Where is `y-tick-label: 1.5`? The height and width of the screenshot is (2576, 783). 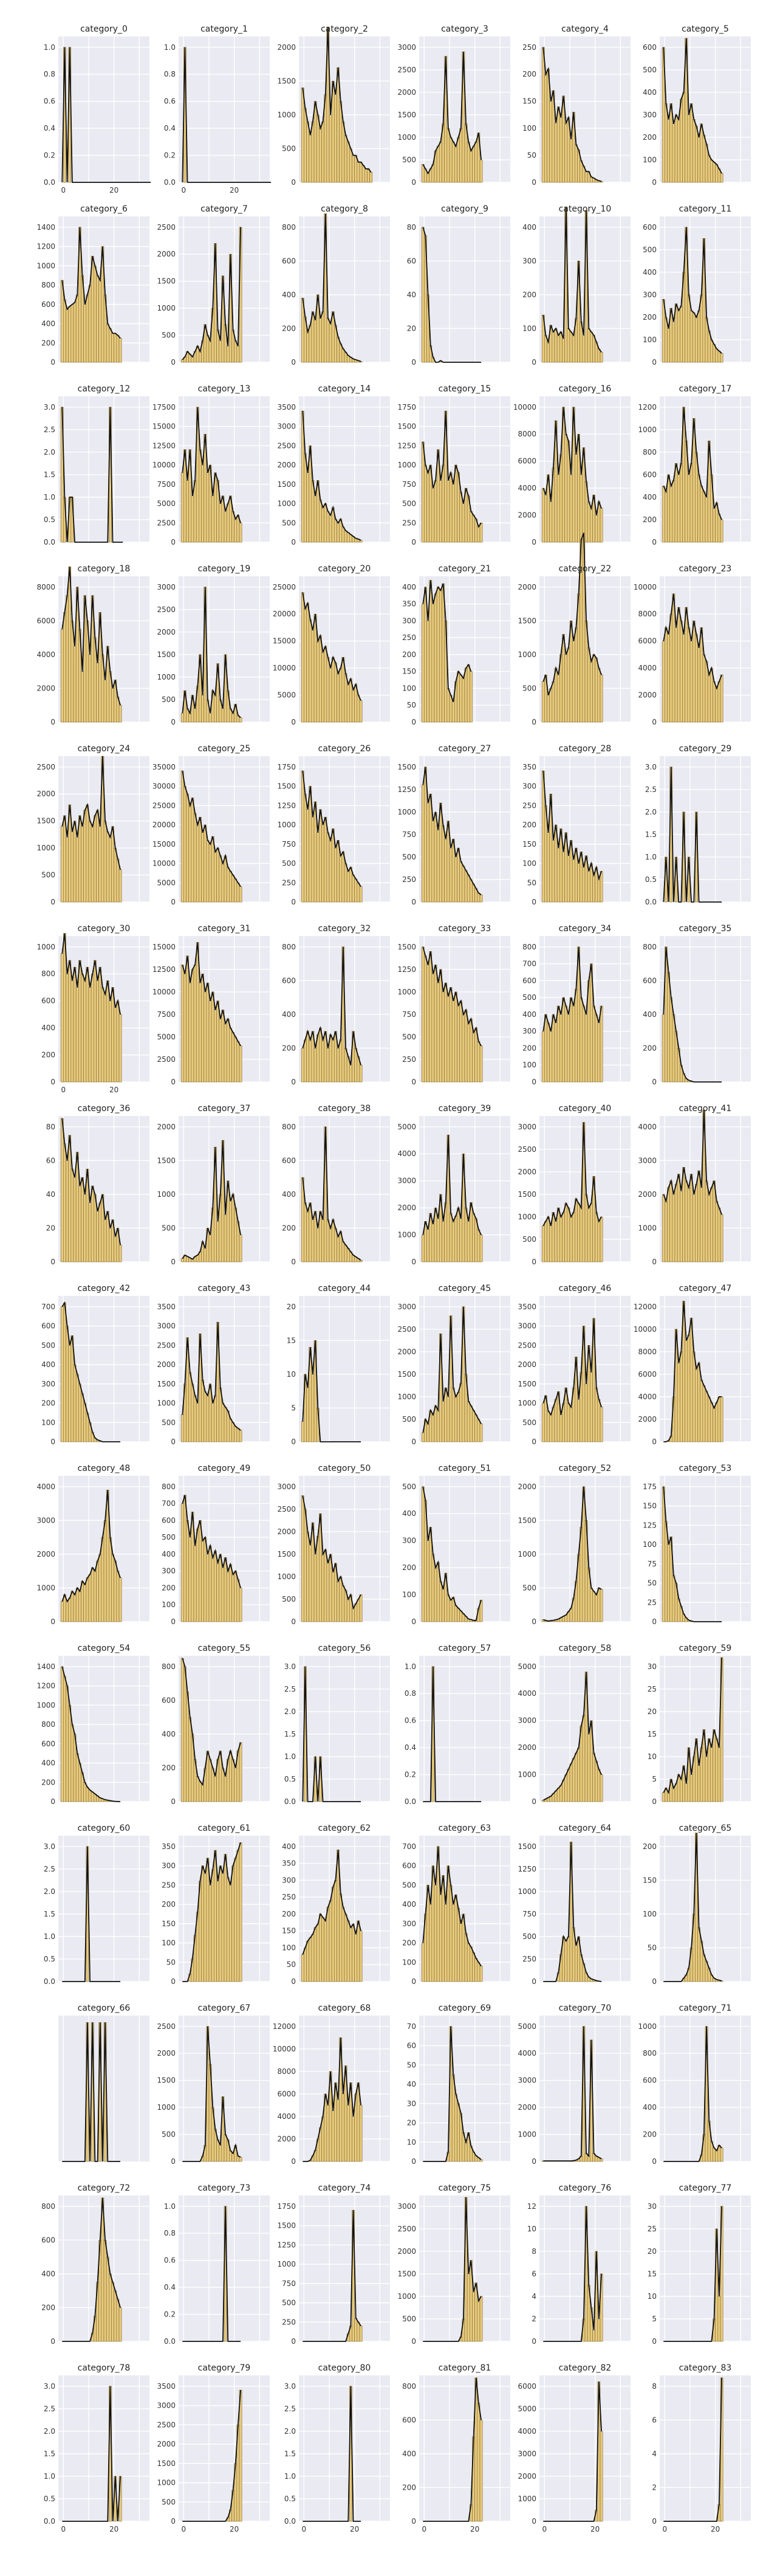 y-tick-label: 1.5 is located at coordinates (290, 1734).